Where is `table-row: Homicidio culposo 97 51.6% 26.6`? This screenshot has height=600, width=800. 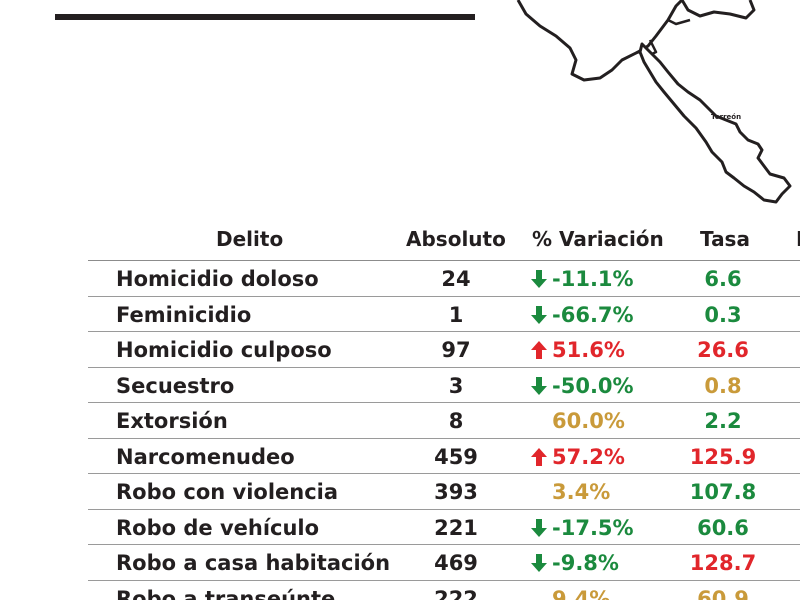 table-row: Homicidio culposo 97 51.6% 26.6 is located at coordinates (444, 350).